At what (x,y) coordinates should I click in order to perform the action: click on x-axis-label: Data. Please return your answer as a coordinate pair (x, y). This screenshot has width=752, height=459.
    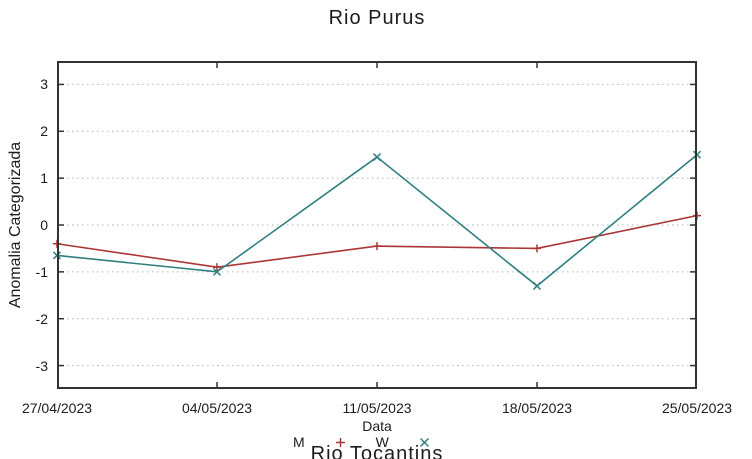
    Looking at the image, I should click on (377, 426).